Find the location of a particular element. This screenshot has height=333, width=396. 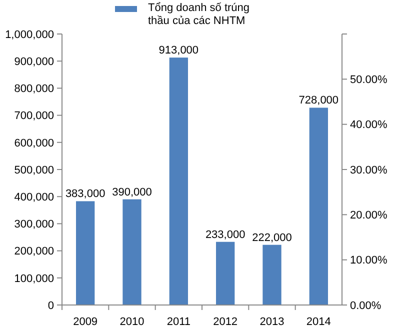

data-label: 383,000 is located at coordinates (85, 194).